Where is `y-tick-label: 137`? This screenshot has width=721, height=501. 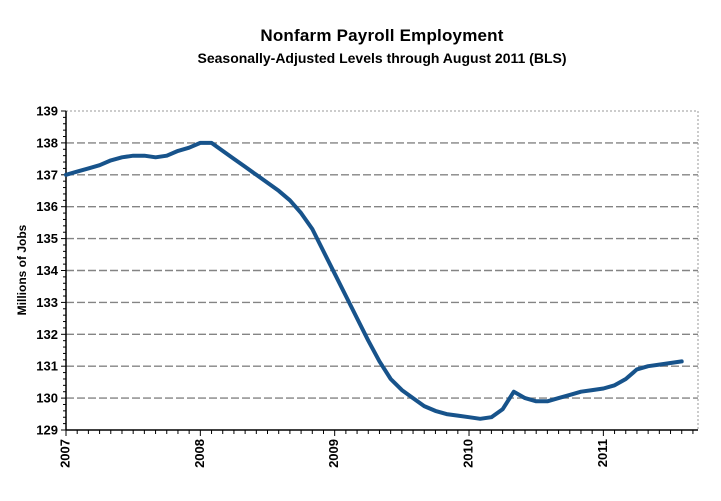 y-tick-label: 137 is located at coordinates (47, 174).